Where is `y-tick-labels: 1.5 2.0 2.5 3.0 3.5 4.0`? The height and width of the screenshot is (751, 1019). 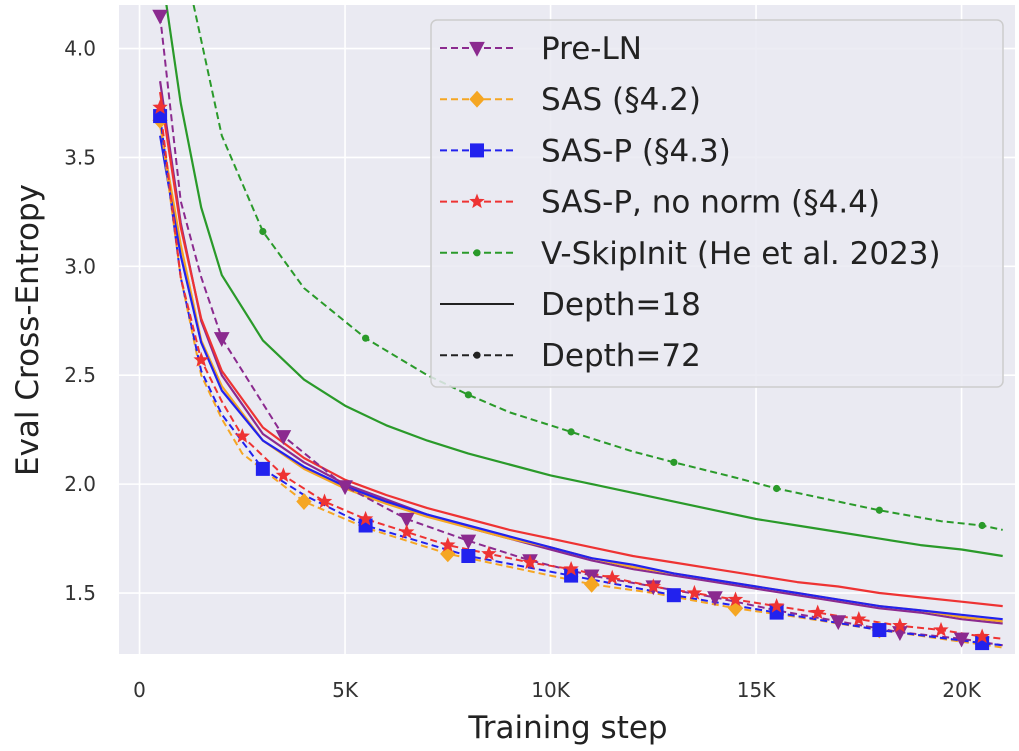
y-tick-labels: 1.5 2.0 2.5 3.0 3.5 4.0 is located at coordinates (80, 321).